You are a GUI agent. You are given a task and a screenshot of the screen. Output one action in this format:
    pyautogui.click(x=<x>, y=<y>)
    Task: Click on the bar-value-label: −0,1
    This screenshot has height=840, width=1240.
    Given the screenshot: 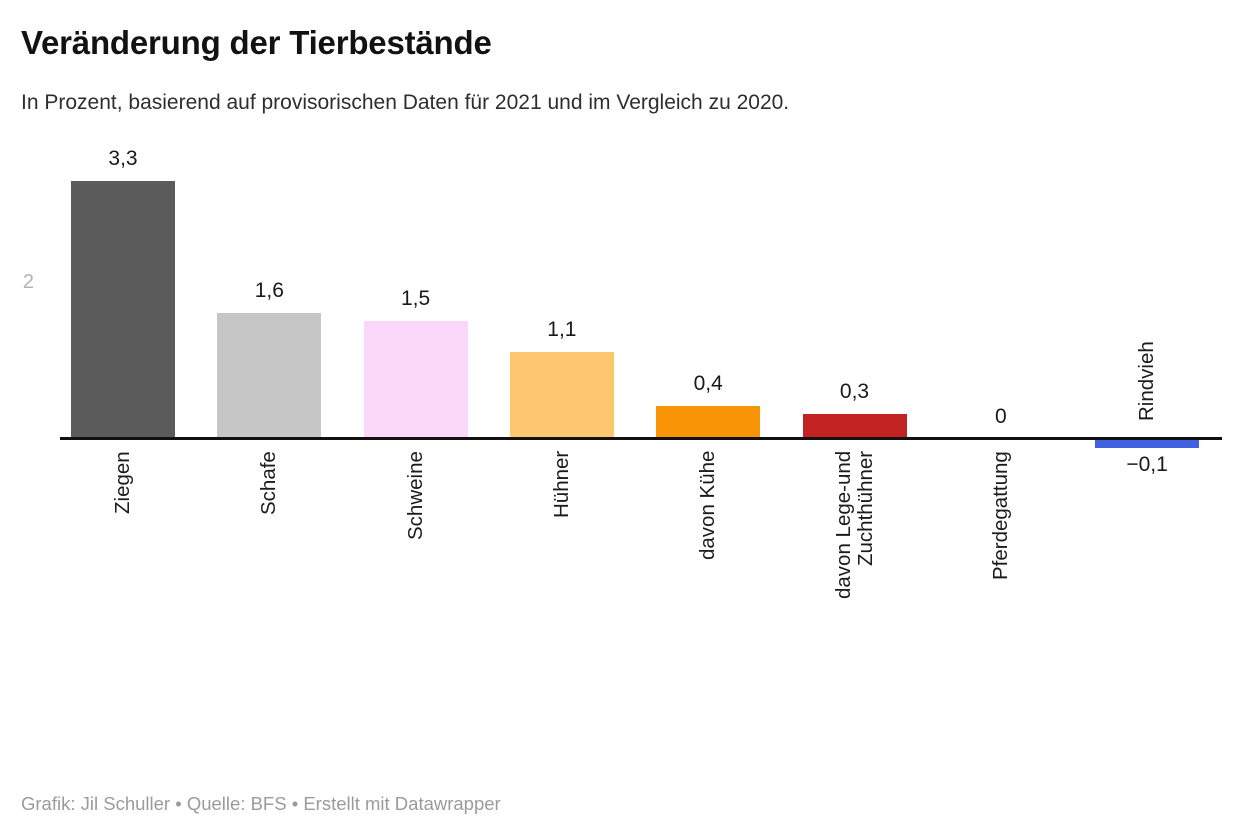 What is the action you would take?
    pyautogui.click(x=1147, y=464)
    